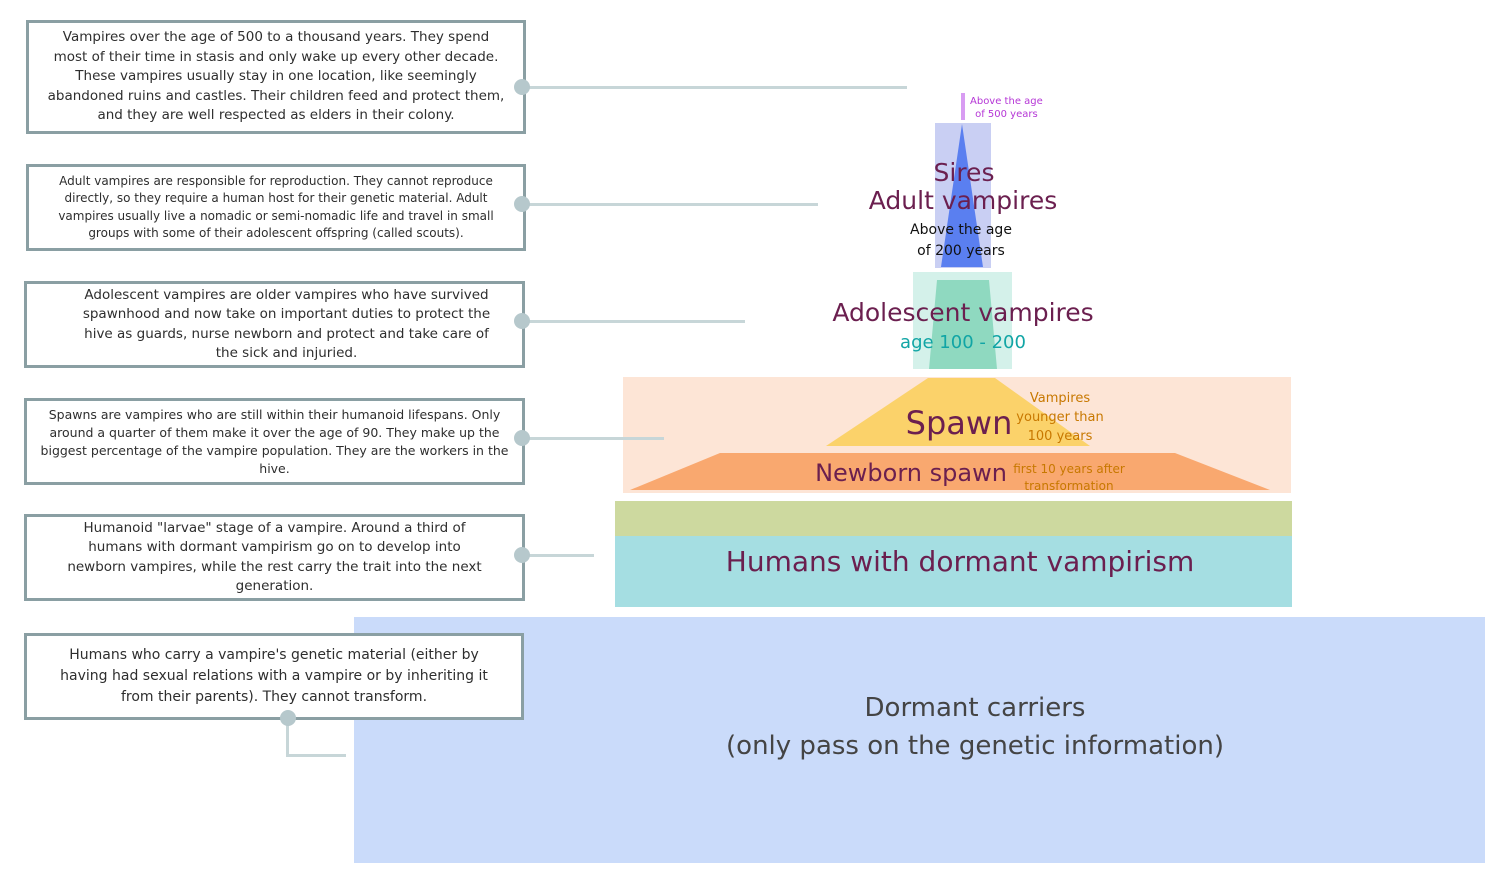  Describe the element at coordinates (633, 321) in the screenshot. I see `connector-adolescent` at that location.